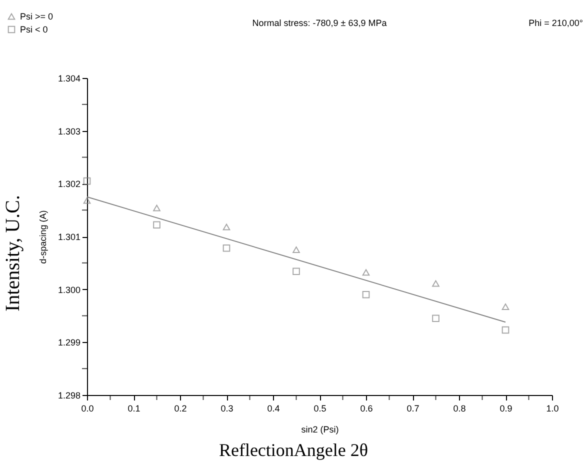 The image size is (587, 469). What do you see at coordinates (69, 237) in the screenshot?
I see `y-tick-label: 1.301` at bounding box center [69, 237].